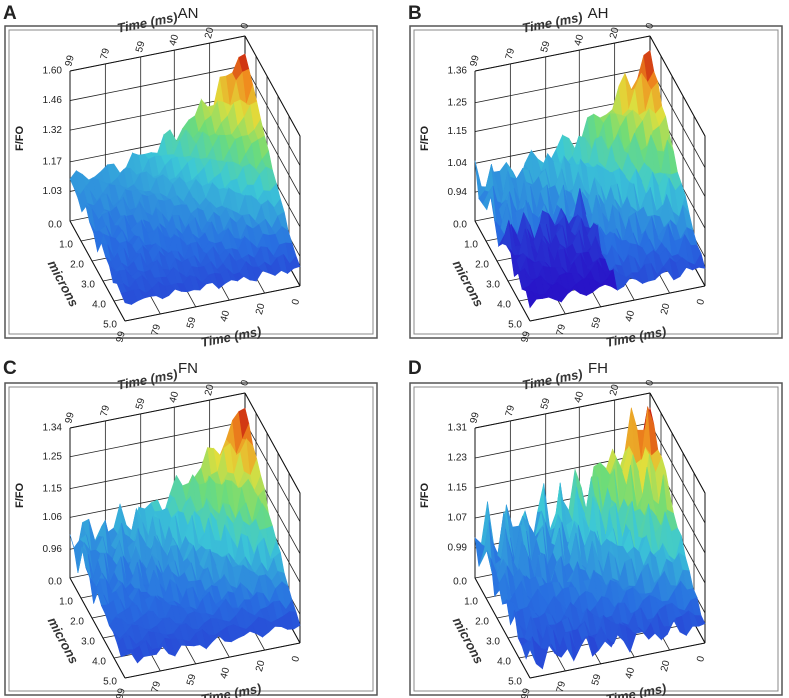  What do you see at coordinates (458, 458) in the screenshot?
I see `z-tick-label: 1.23` at bounding box center [458, 458].